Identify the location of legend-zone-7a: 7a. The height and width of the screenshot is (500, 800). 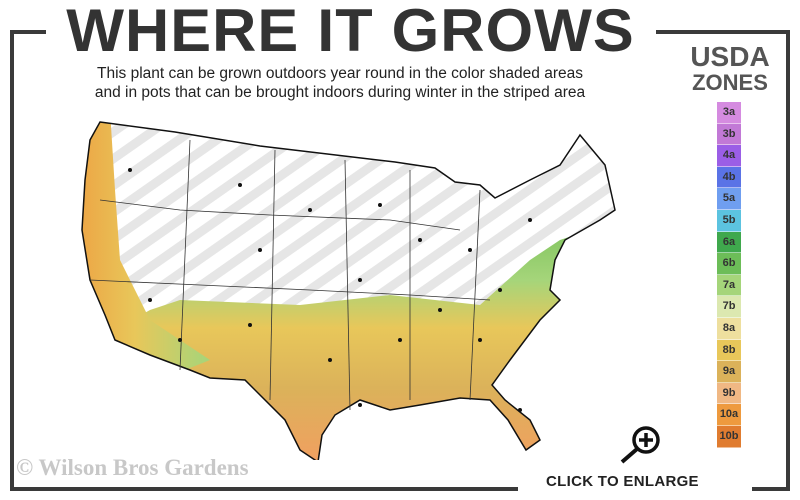
(729, 285).